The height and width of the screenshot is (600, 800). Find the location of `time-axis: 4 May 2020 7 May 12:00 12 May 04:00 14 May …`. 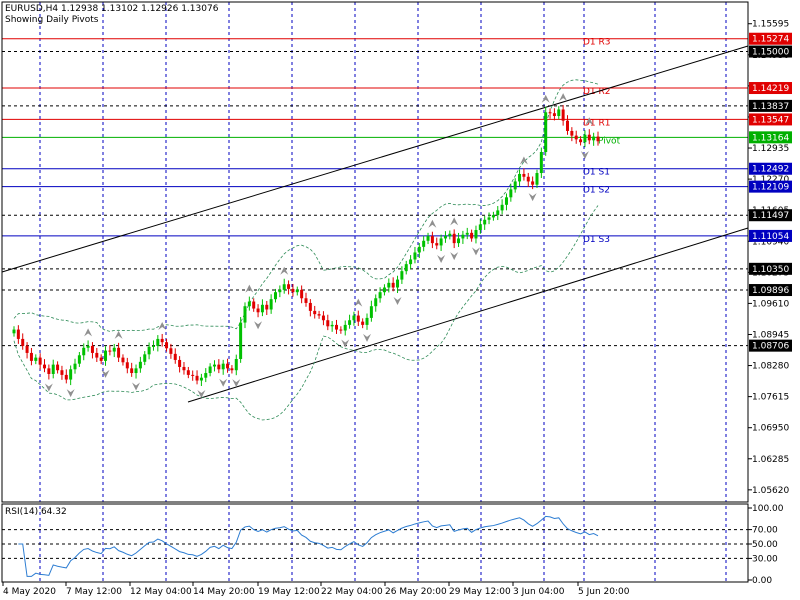

time-axis: 4 May 2020 7 May 12:00 12 May 04:00 14 May … is located at coordinates (316, 589).